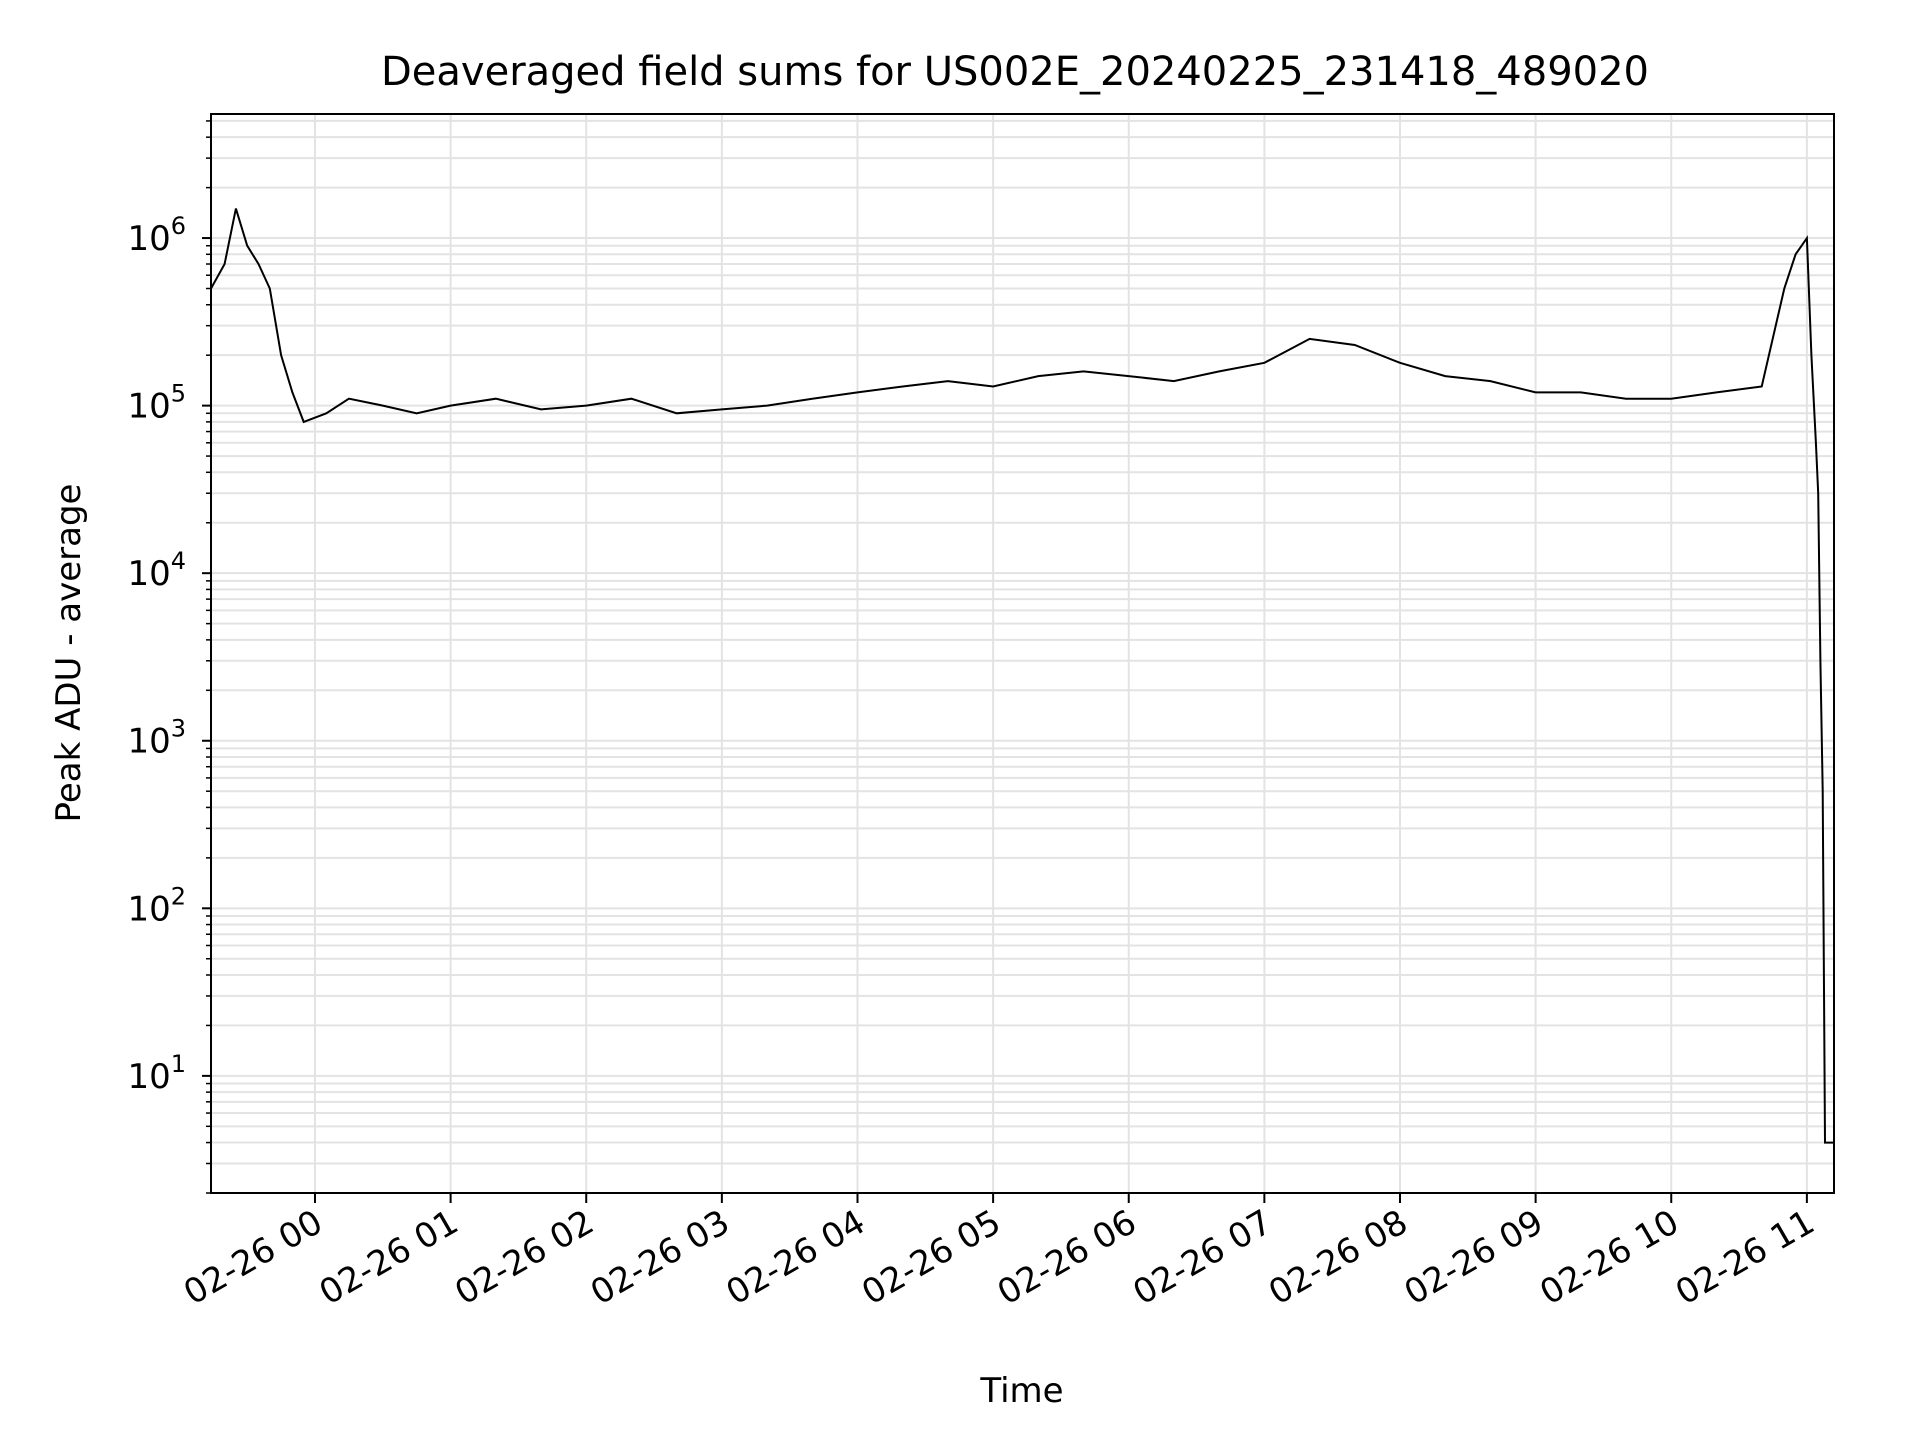 The height and width of the screenshot is (1440, 1920). What do you see at coordinates (1202, 1257) in the screenshot?
I see `x-tick-label: 02-26 07` at bounding box center [1202, 1257].